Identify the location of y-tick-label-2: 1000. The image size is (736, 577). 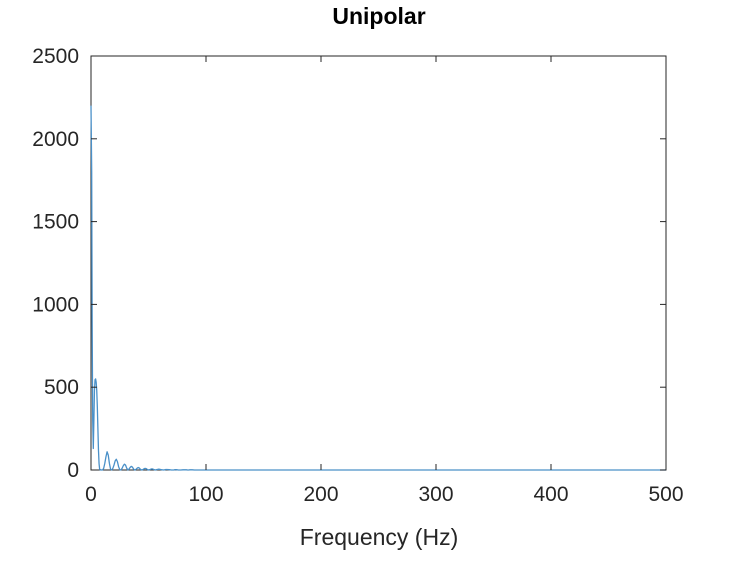
(55, 304).